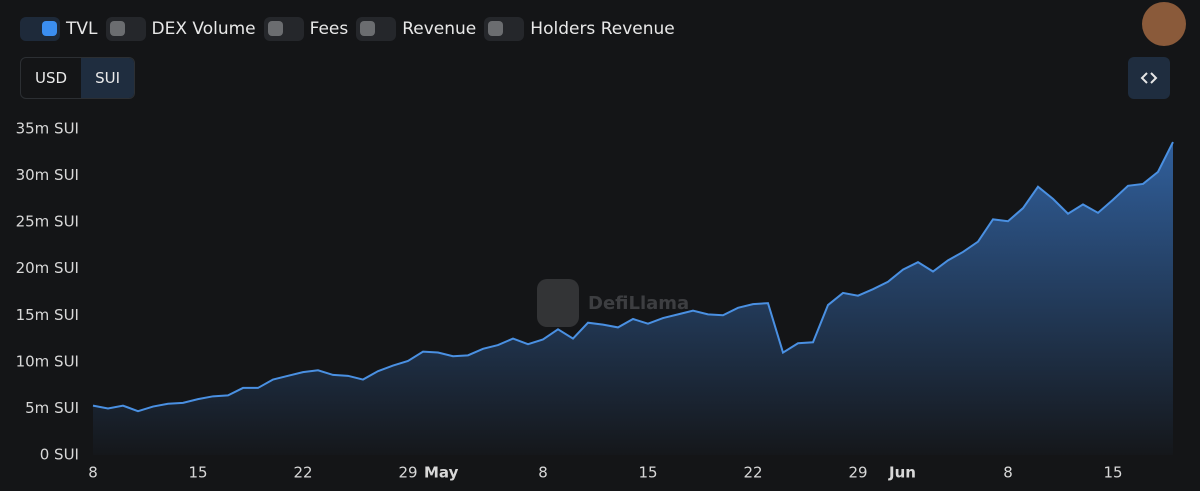  Describe the element at coordinates (329, 29) in the screenshot. I see `toggle-label: Fees` at that location.